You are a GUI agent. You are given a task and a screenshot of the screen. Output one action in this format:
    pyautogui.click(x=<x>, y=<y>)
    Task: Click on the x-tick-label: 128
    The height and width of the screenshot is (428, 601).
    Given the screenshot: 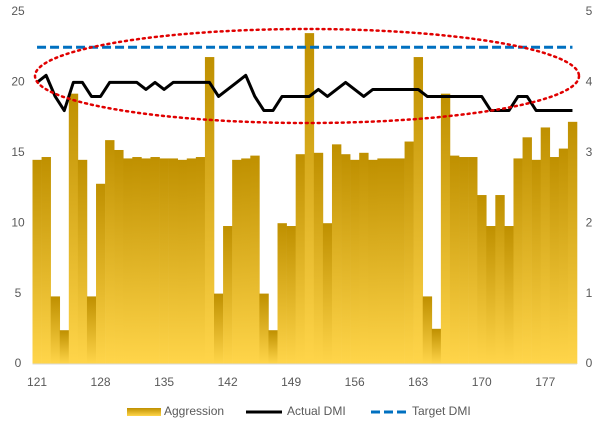 What is the action you would take?
    pyautogui.click(x=101, y=382)
    